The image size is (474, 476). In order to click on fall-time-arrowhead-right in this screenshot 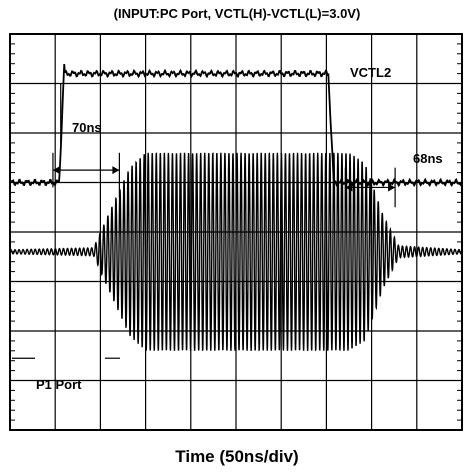, I will do `click(392, 187)`.